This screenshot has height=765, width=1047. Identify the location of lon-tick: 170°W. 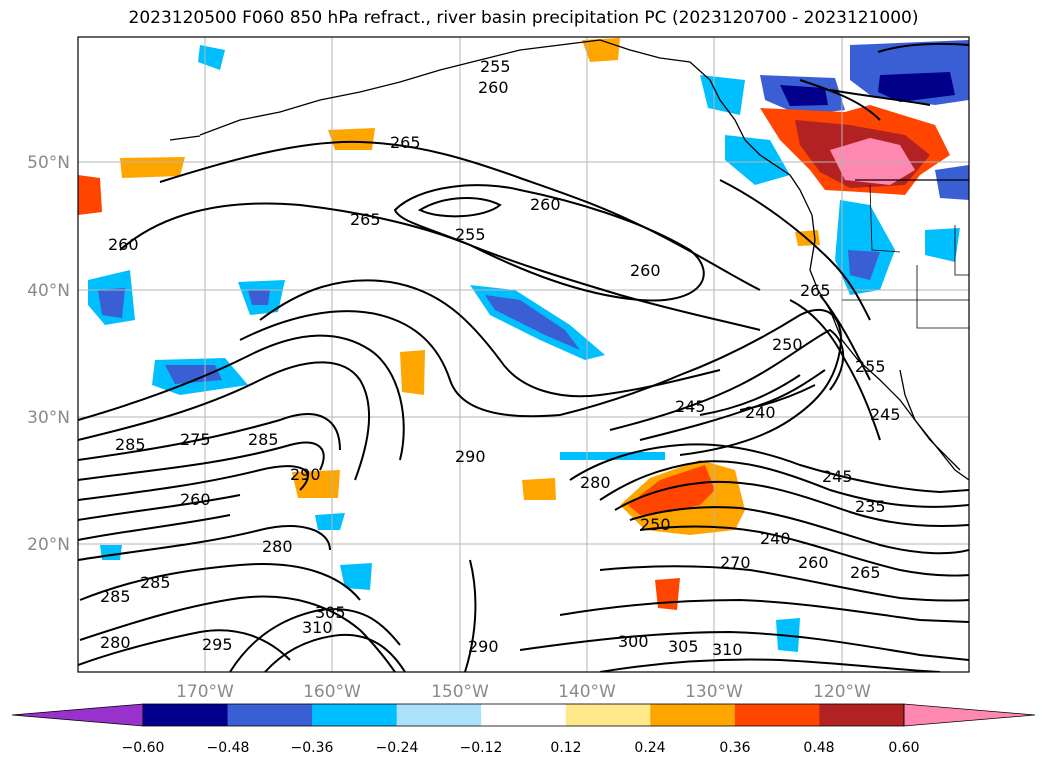
(205, 692).